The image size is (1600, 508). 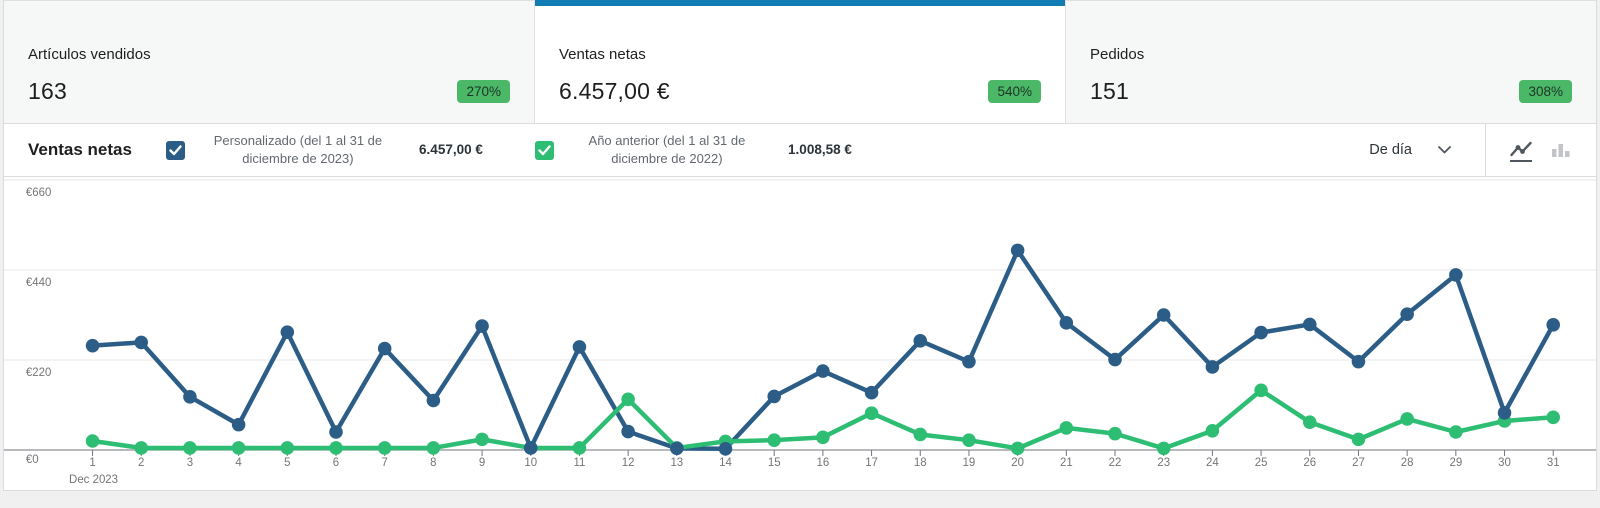 What do you see at coordinates (530, 463) in the screenshot?
I see `svg-text: 10` at bounding box center [530, 463].